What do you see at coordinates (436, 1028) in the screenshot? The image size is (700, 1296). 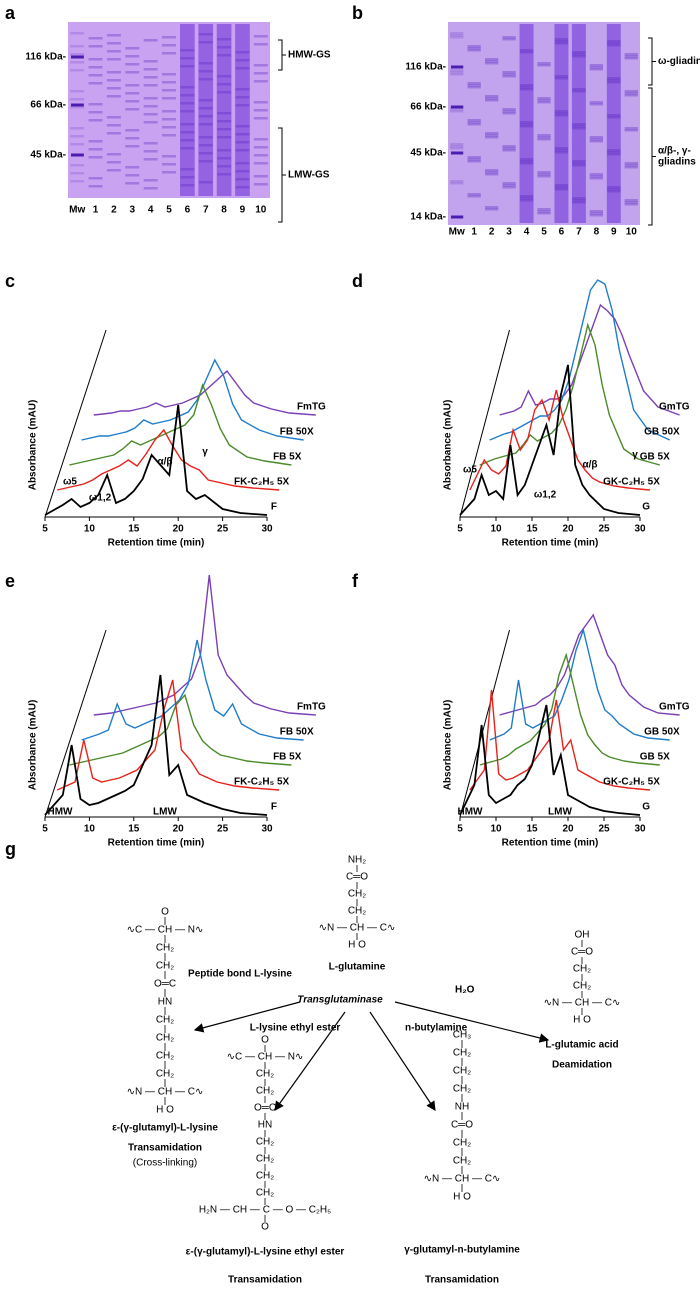 I see `reagent: n-butylamine` at bounding box center [436, 1028].